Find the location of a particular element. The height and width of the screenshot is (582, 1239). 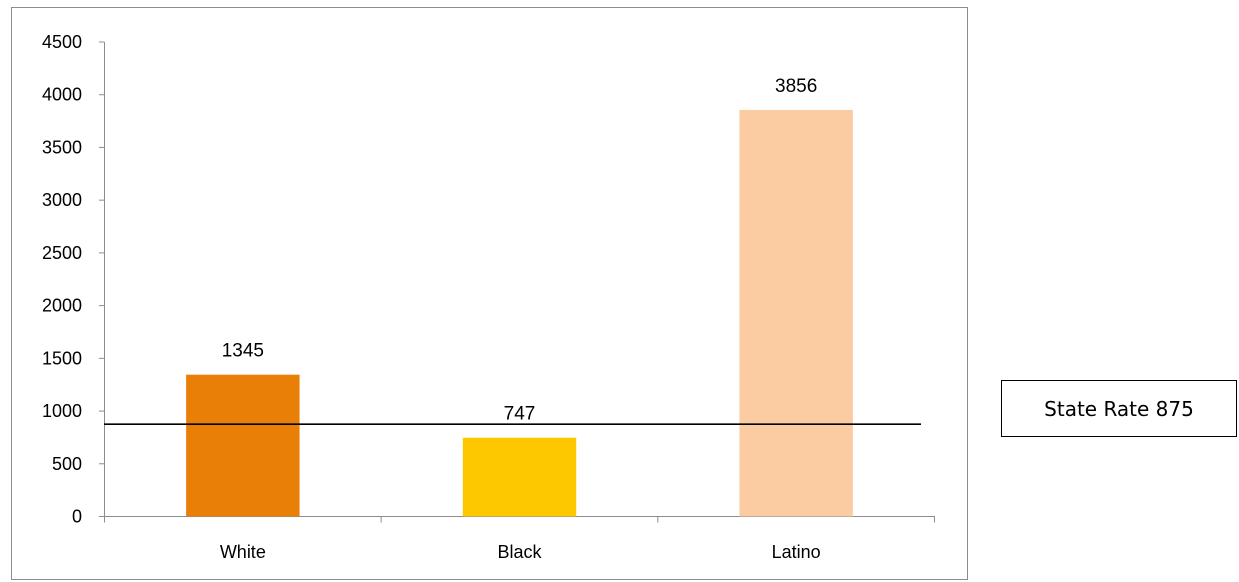

state-rate-label-box: State Rate 875 is located at coordinates (1119, 408).